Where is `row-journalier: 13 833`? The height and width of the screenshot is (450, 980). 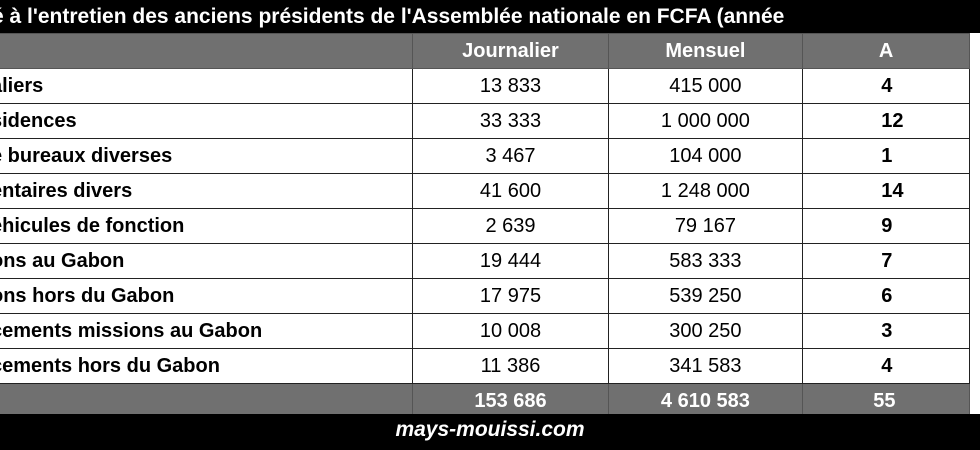 row-journalier: 13 833 is located at coordinates (510, 86).